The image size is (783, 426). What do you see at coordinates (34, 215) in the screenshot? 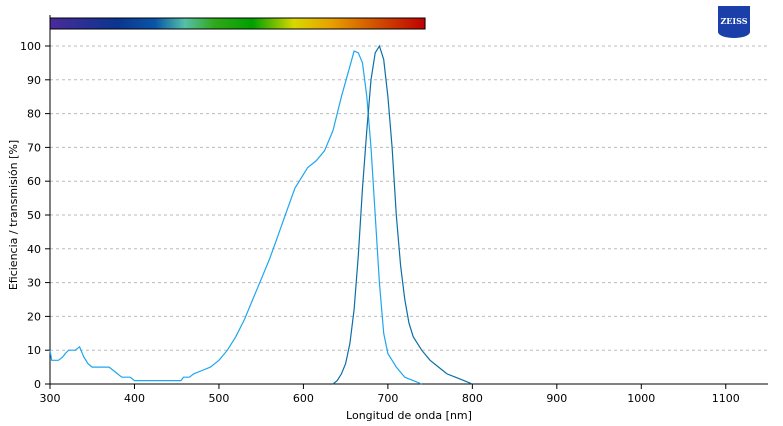
I see `y-tick-label: 50` at bounding box center [34, 215].